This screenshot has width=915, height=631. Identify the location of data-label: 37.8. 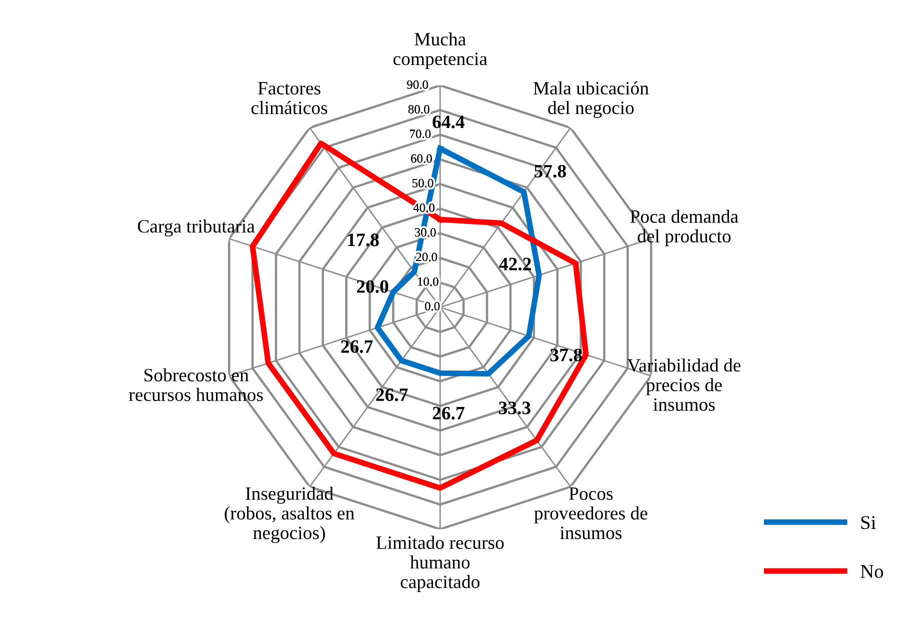
(566, 355).